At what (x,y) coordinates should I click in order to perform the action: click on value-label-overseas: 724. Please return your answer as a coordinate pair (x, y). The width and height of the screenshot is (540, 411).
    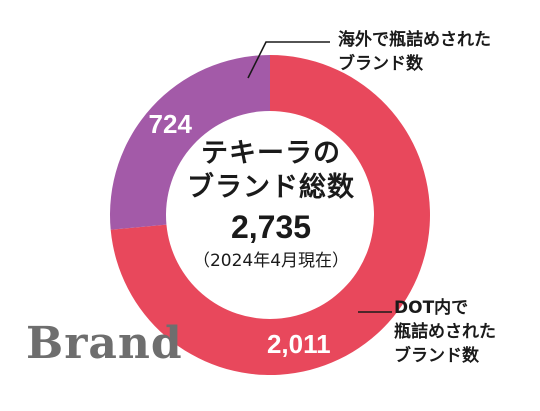
    Looking at the image, I should click on (171, 124).